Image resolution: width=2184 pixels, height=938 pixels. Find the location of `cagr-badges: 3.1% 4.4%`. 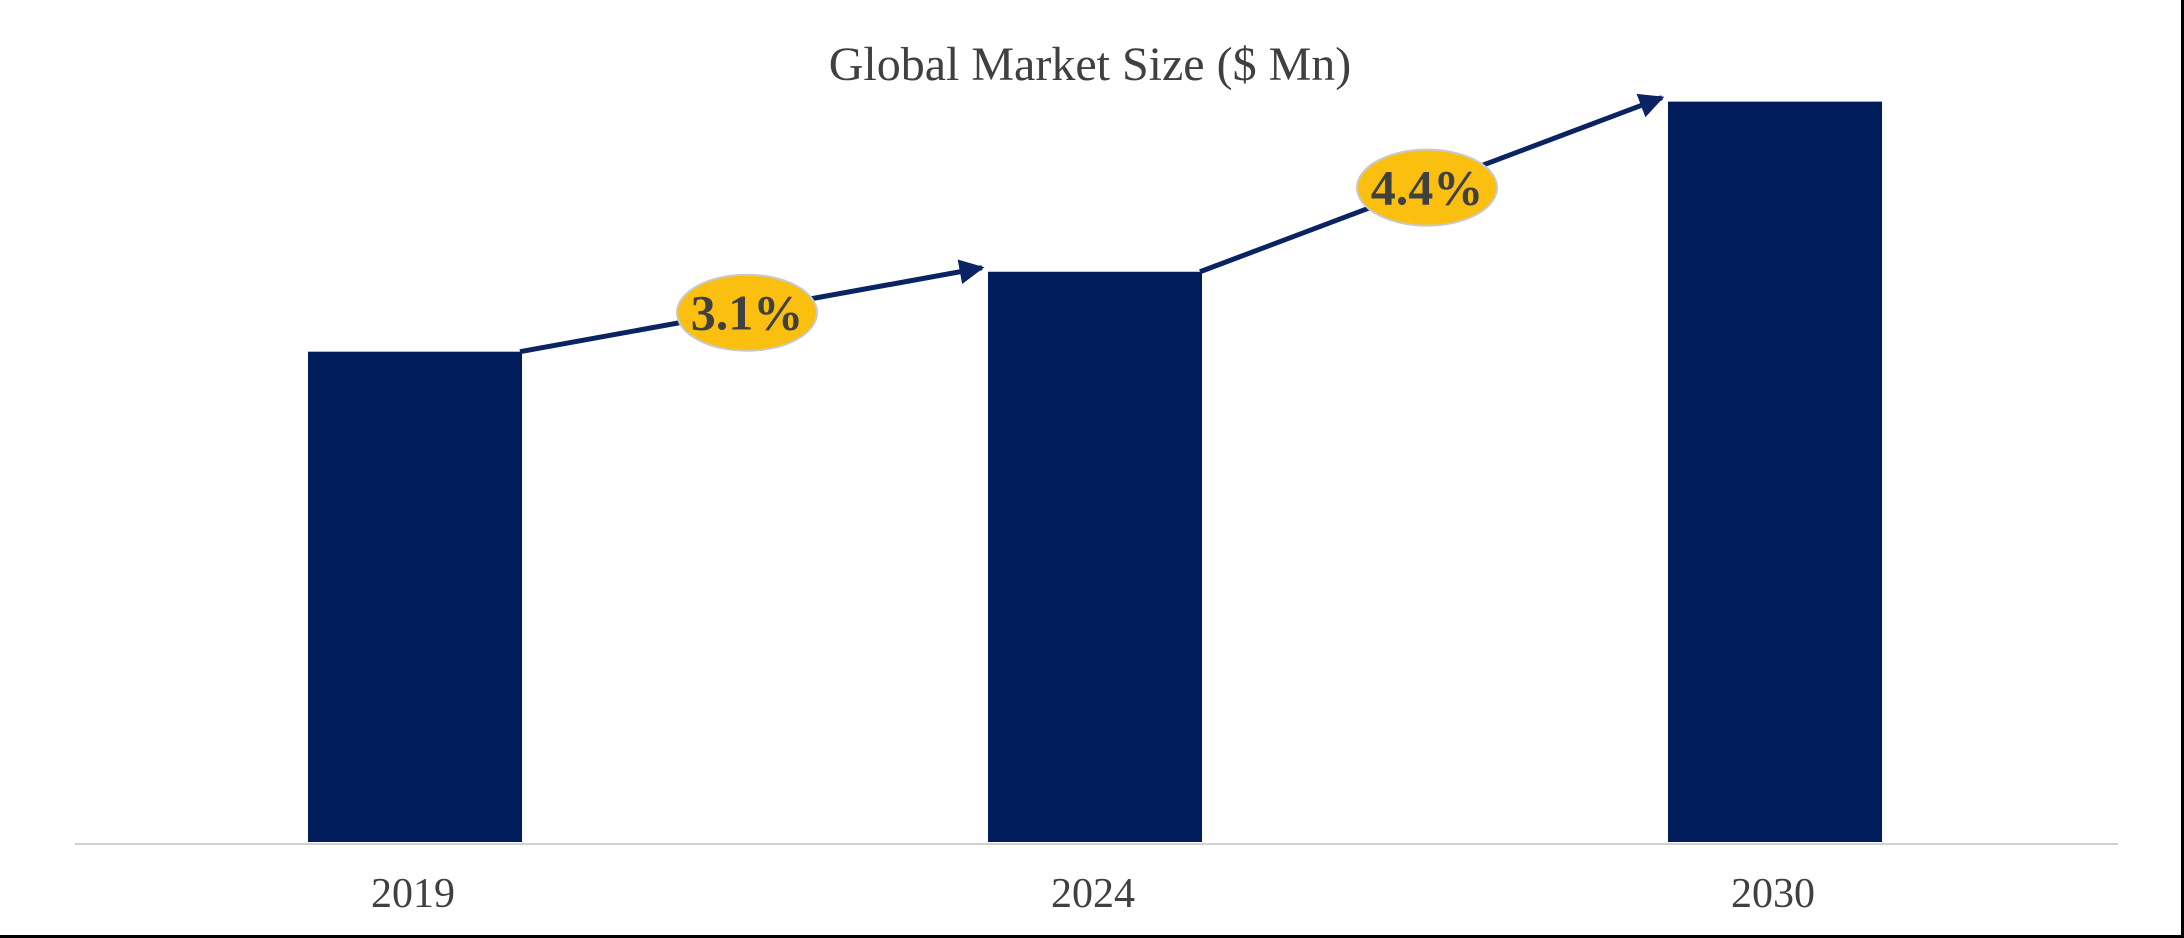

cagr-badges: 3.1% 4.4% is located at coordinates (1087, 250).